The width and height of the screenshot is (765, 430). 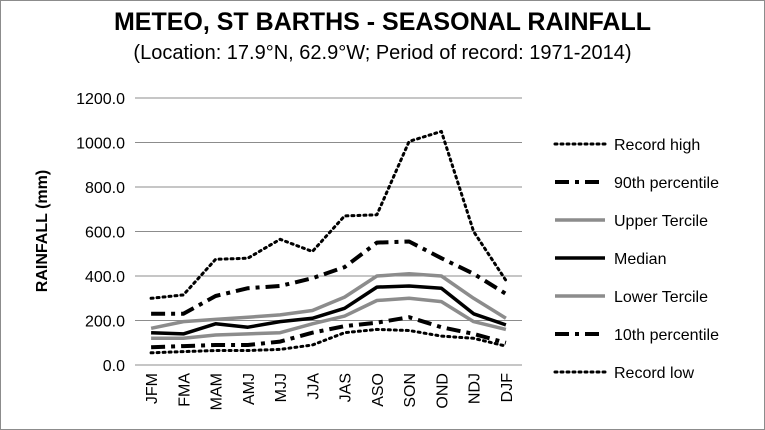 I want to click on x-tick-label: DJF, so click(x=507, y=388).